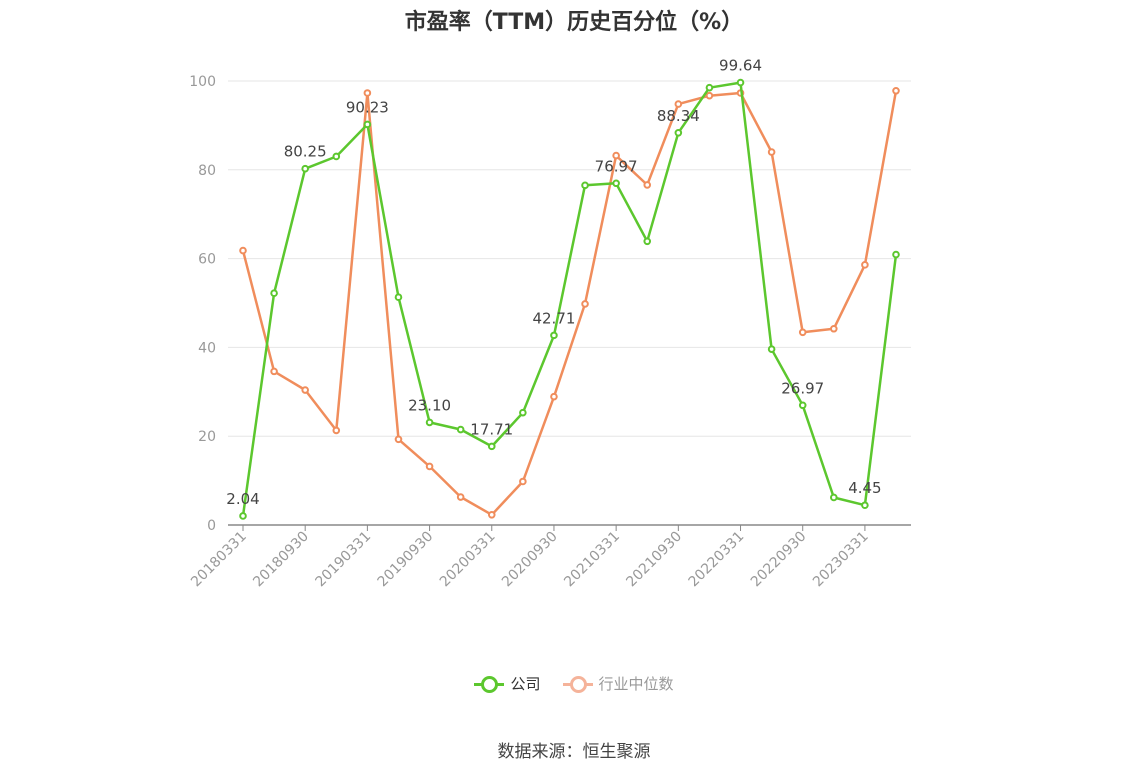 Image resolution: width=1148 pixels, height=776 pixels. What do you see at coordinates (305, 152) in the screenshot?
I see `data-label: 80.25` at bounding box center [305, 152].